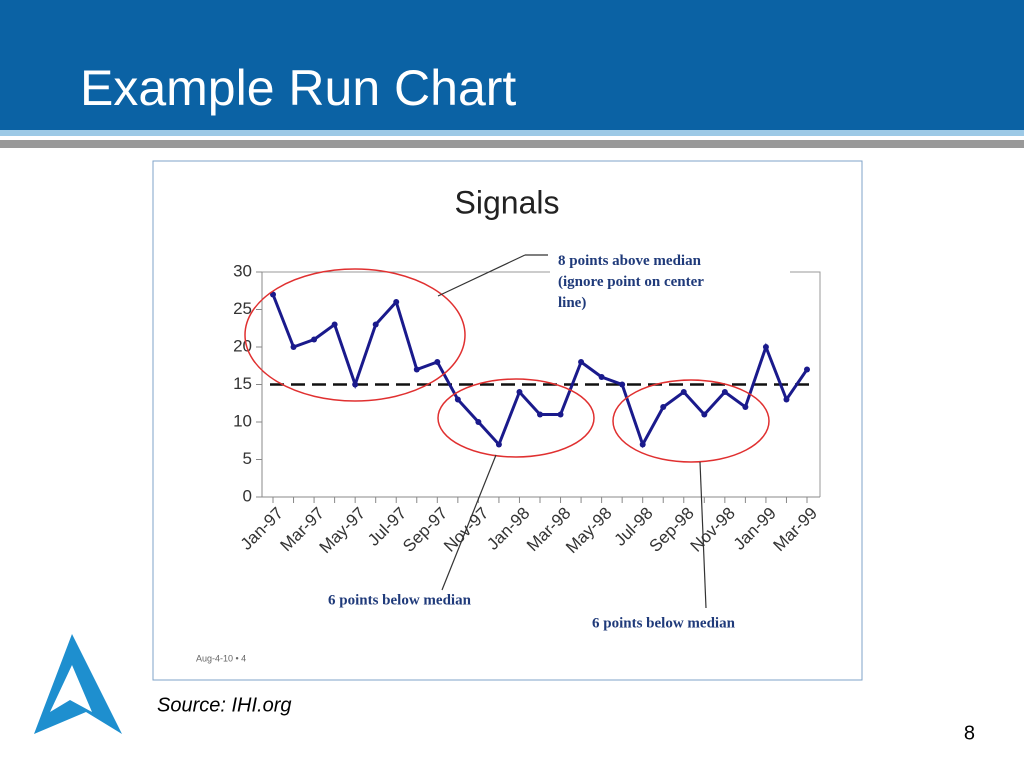  I want to click on annotation-box, so click(670, 283).